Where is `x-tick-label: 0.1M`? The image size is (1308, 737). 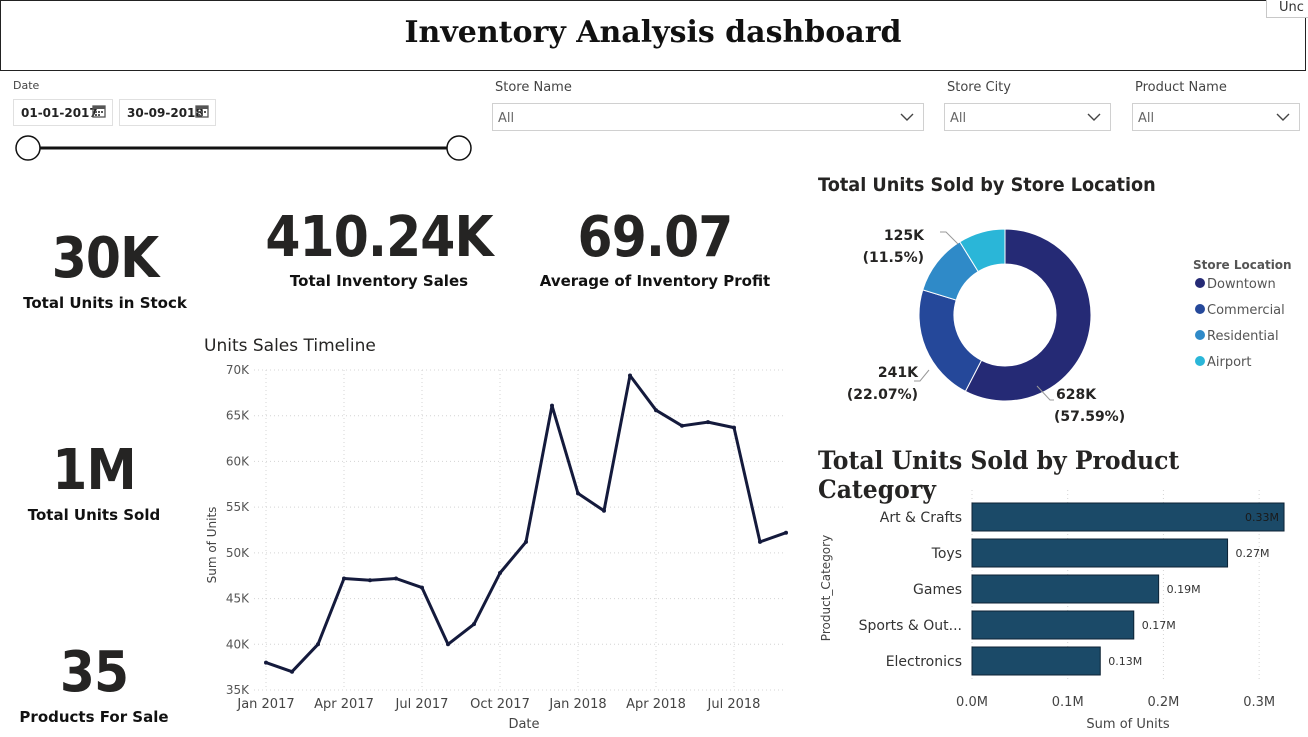 x-tick-label: 0.1M is located at coordinates (1068, 702).